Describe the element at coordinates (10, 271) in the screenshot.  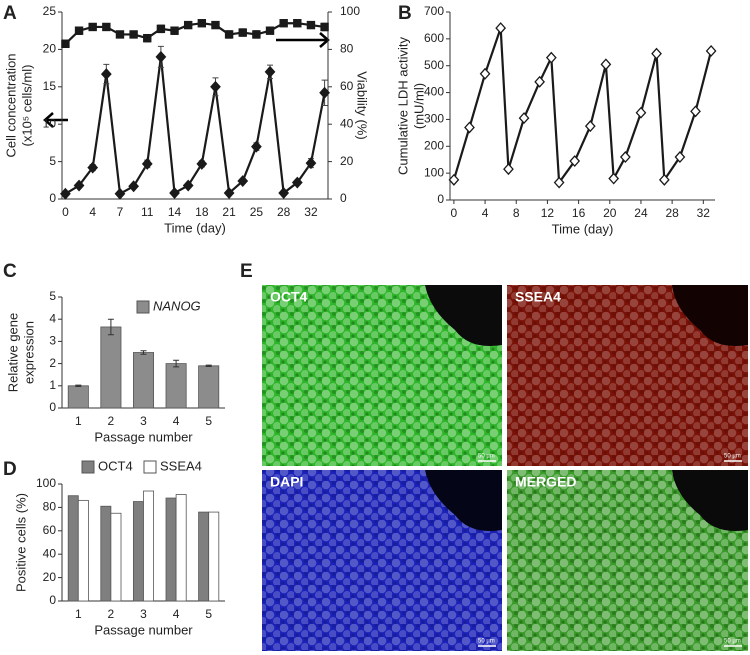
I see `panel-letter: C` at that location.